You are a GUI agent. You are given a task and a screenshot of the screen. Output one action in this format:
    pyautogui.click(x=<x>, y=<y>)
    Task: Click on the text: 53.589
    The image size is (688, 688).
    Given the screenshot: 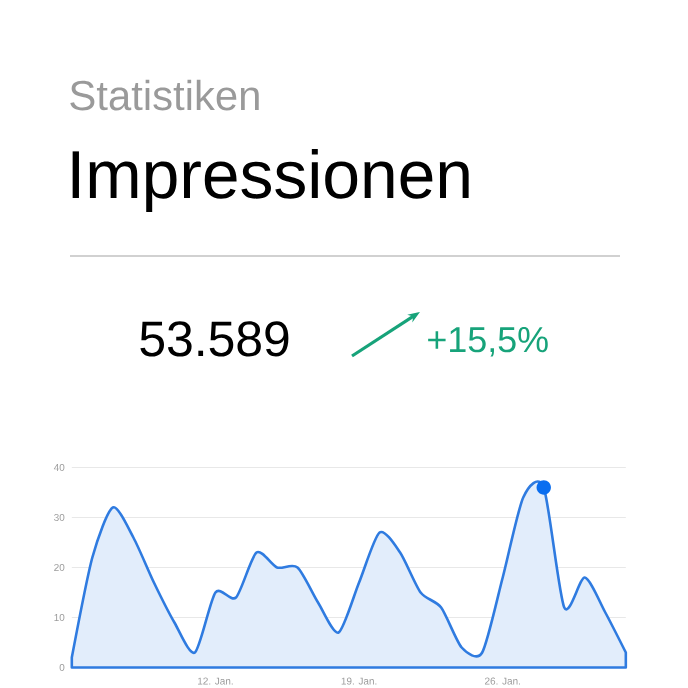 What is the action you would take?
    pyautogui.click(x=214, y=339)
    